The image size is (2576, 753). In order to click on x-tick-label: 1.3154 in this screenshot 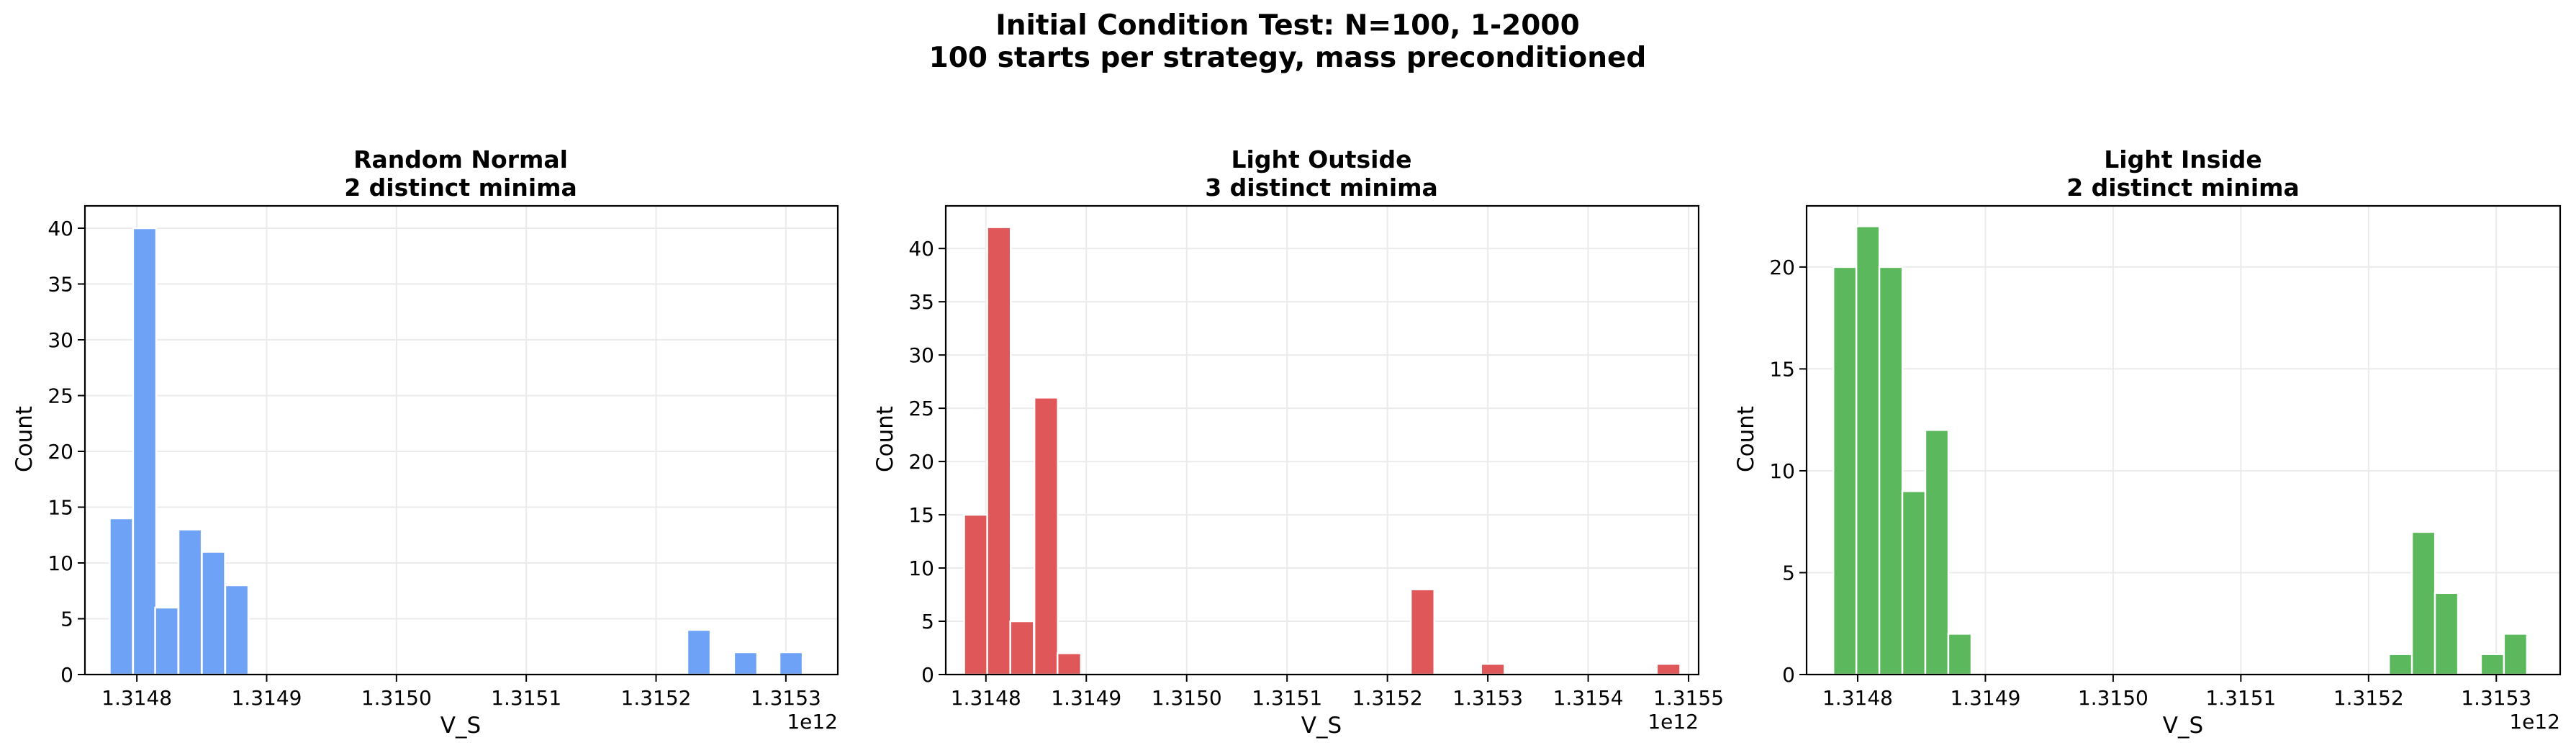, I will do `click(1588, 698)`.